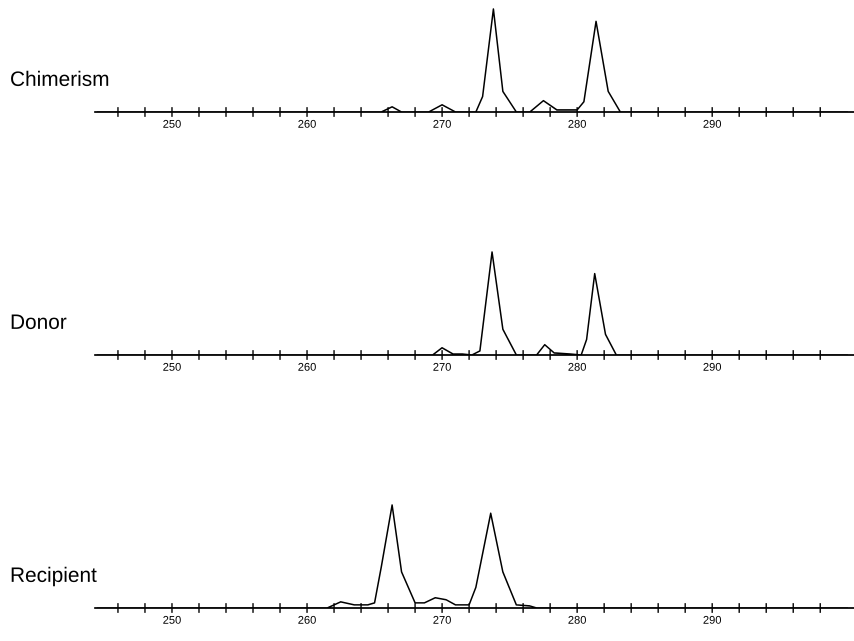 This screenshot has width=854, height=641. What do you see at coordinates (59, 78) in the screenshot?
I see `text: Chimerism` at bounding box center [59, 78].